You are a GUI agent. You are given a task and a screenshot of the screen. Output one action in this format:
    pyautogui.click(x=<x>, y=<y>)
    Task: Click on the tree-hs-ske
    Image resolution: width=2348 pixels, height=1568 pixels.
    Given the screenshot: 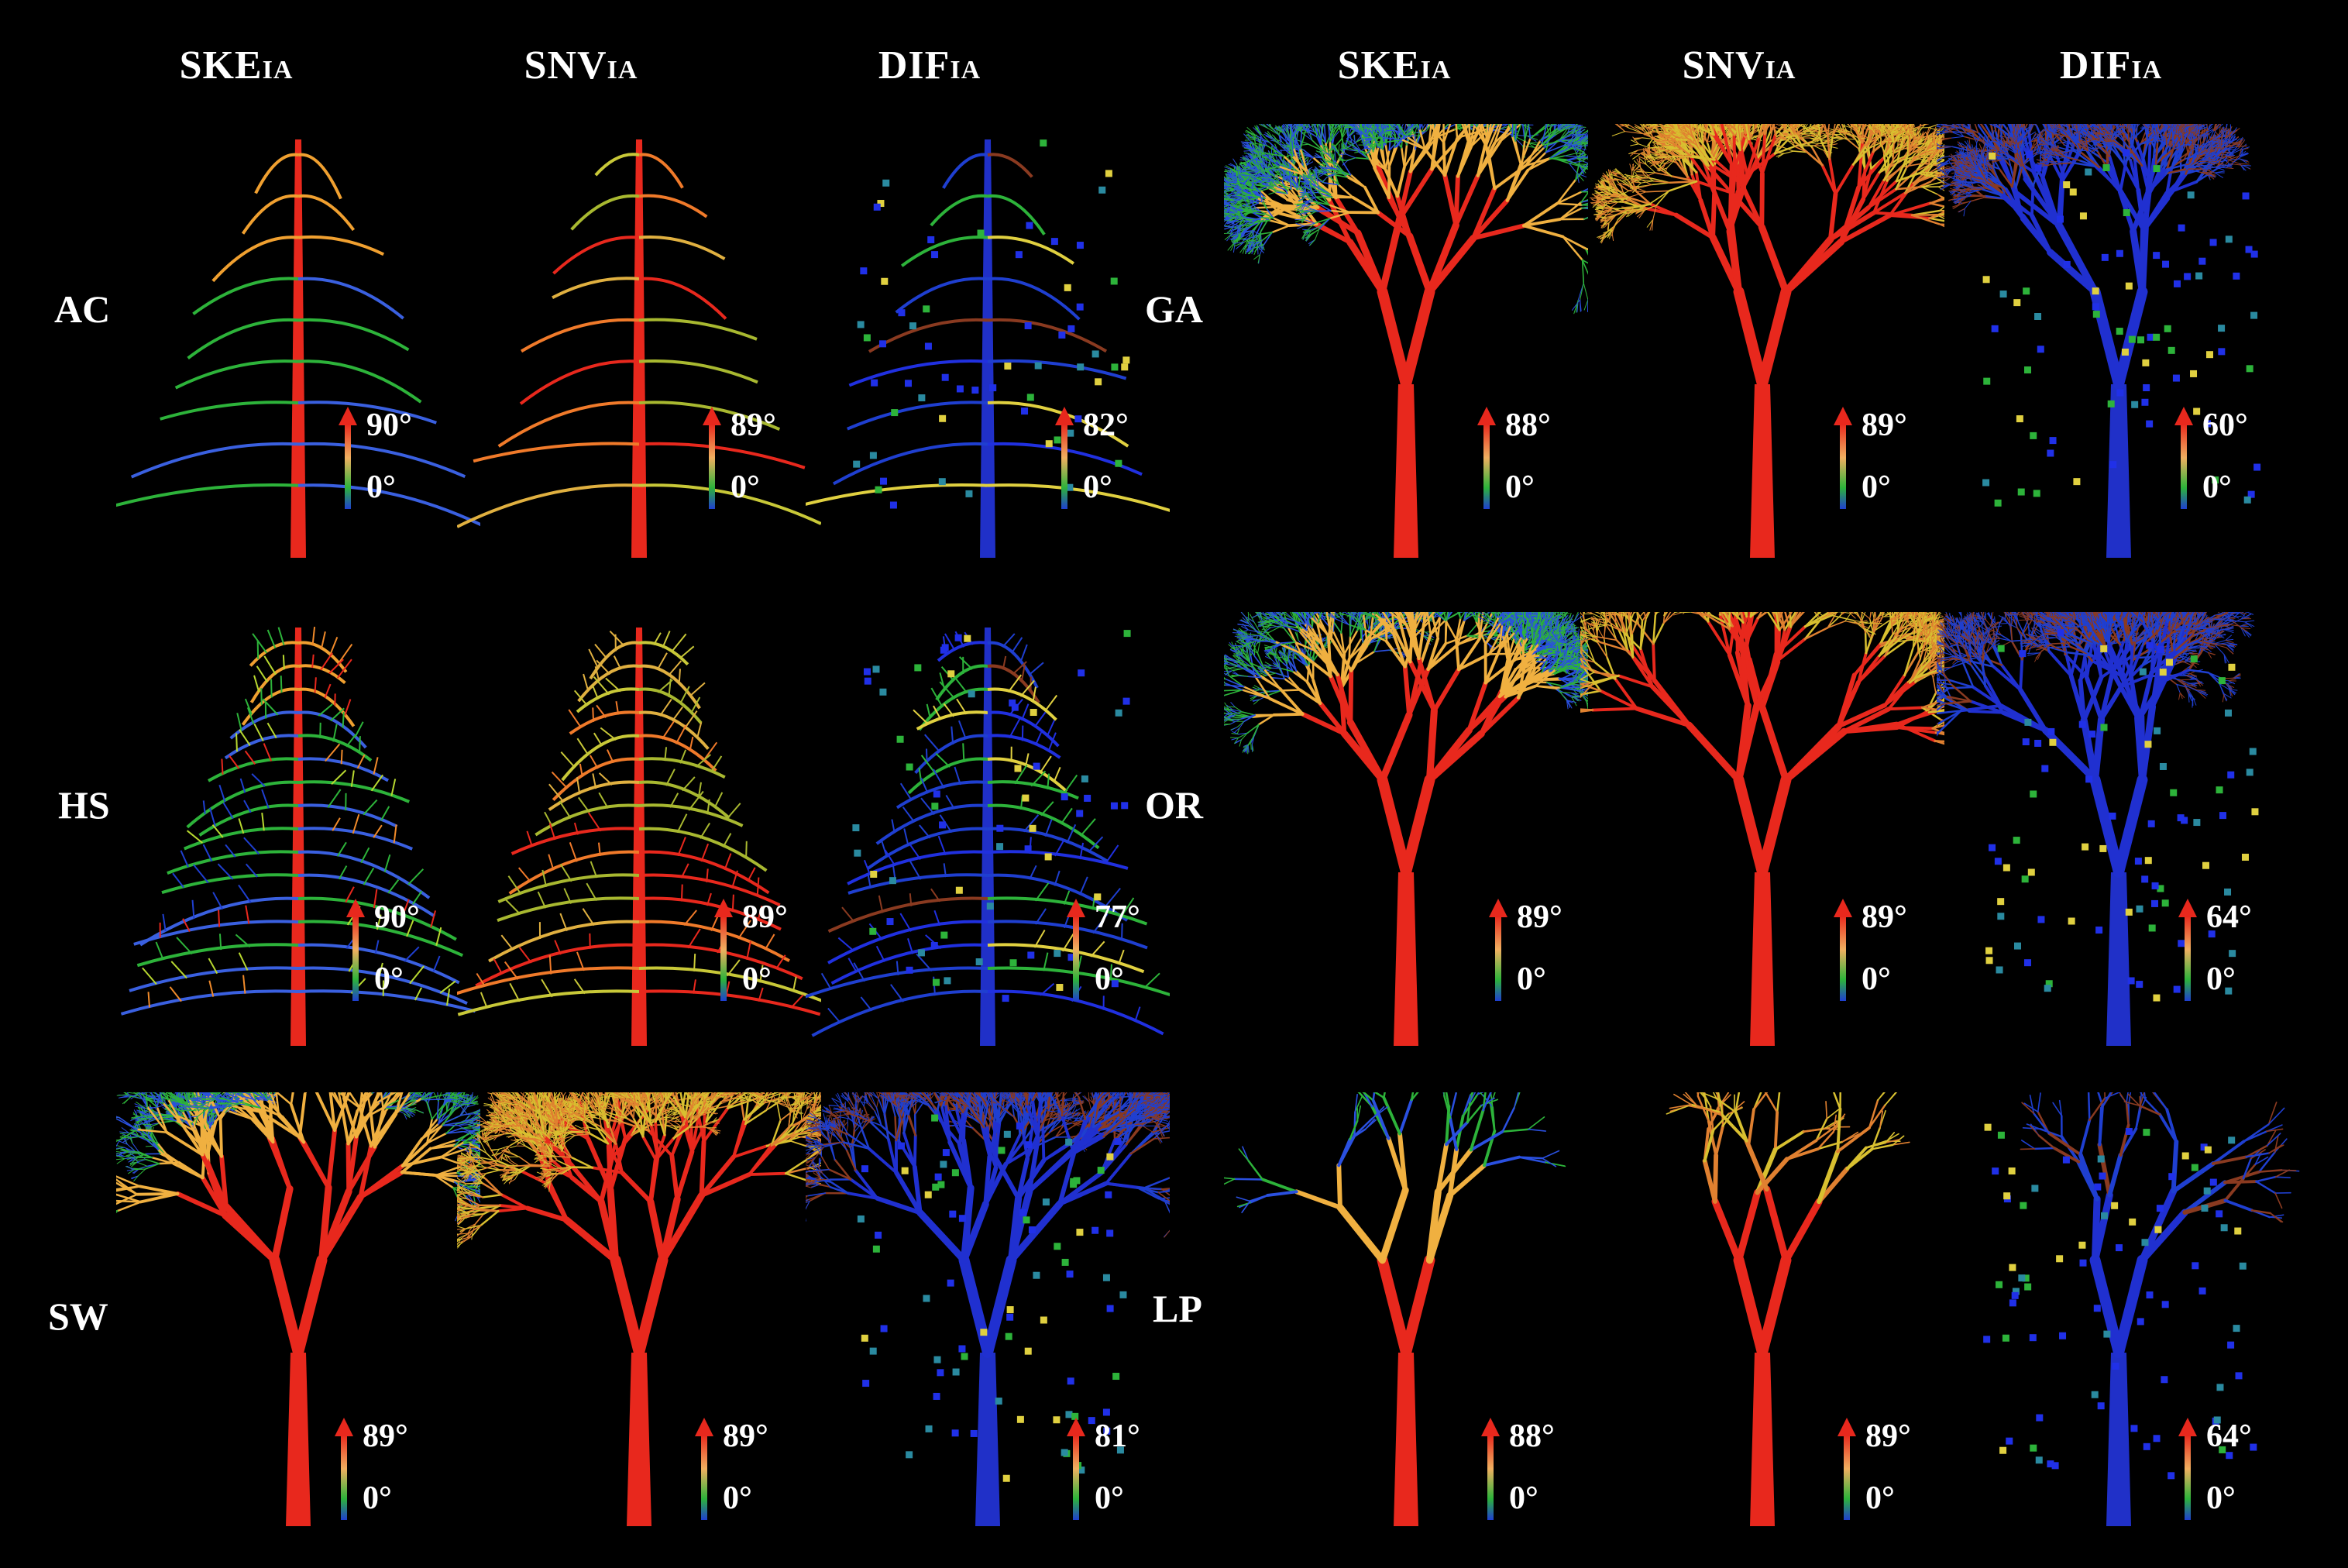 What is the action you would take?
    pyautogui.click(x=298, y=836)
    